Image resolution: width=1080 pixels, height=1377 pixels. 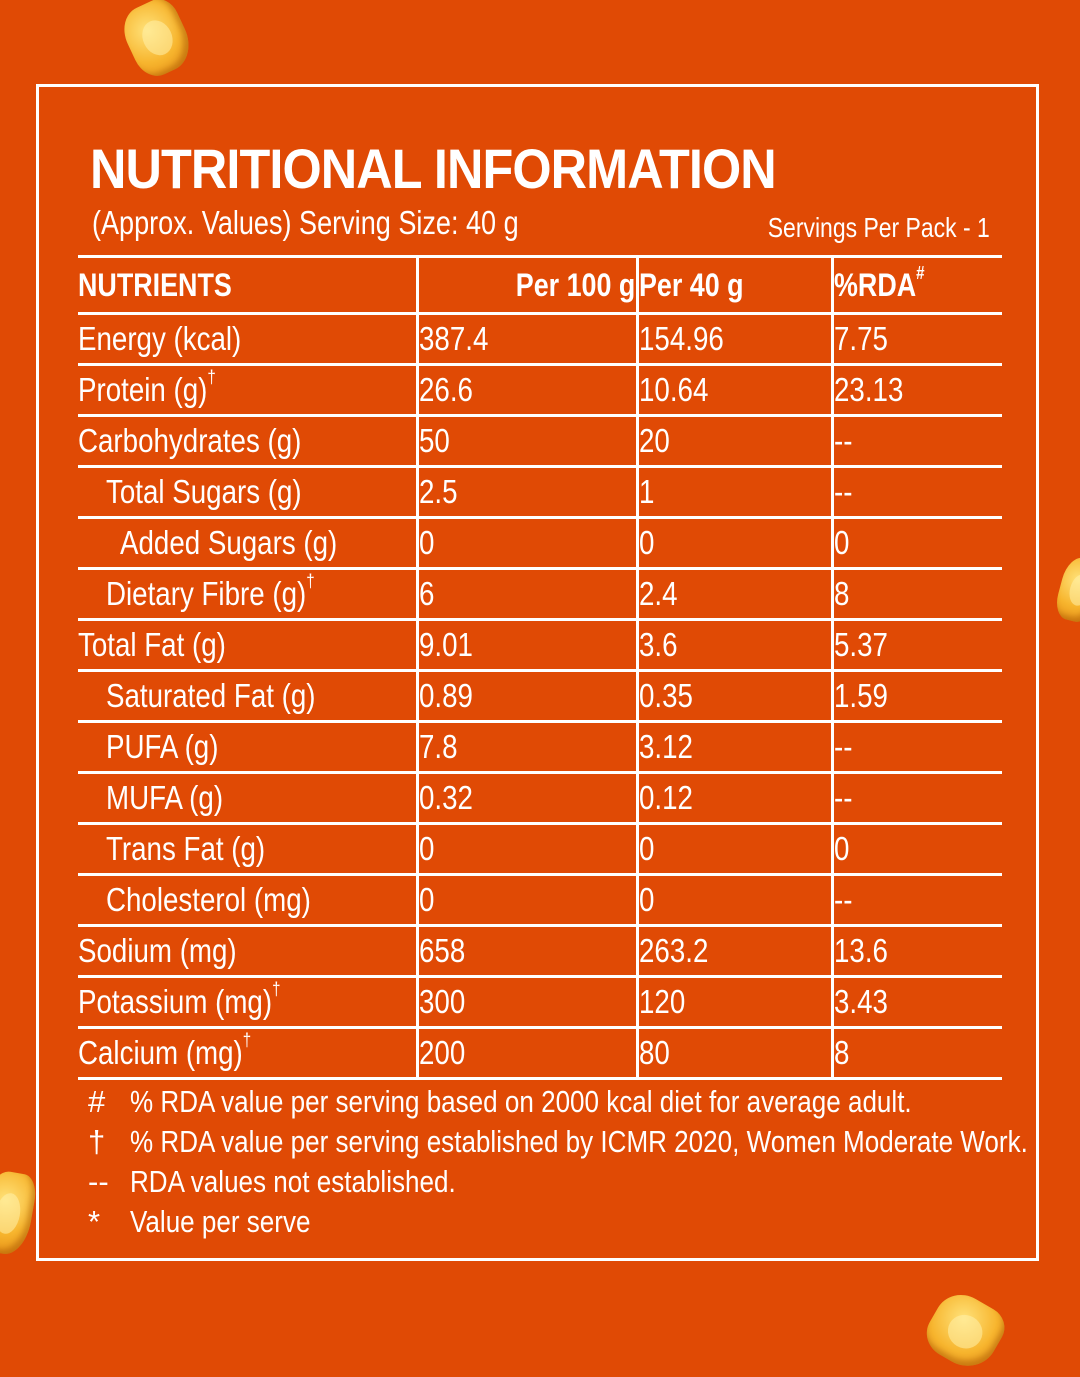 I want to click on table-row: Energy (kcal) 387.4 154.96 7.75, so click(x=540, y=339).